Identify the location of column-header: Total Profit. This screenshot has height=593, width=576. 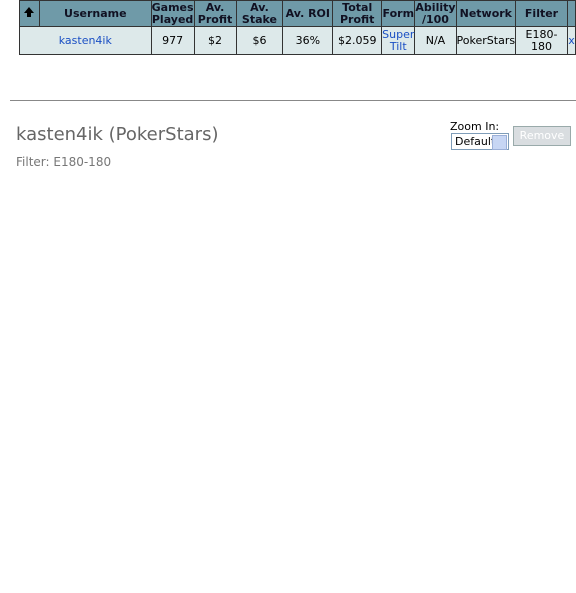
(357, 13).